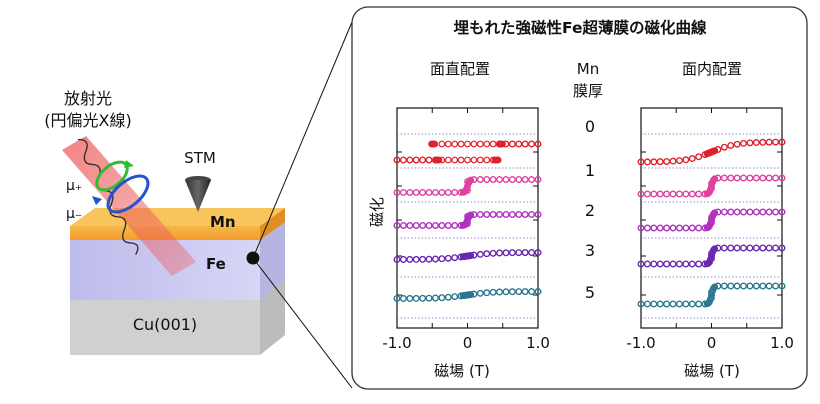 Image resolution: width=820 pixels, height=404 pixels. What do you see at coordinates (88, 98) in the screenshot?
I see `light-label-line1: 放射光` at bounding box center [88, 98].